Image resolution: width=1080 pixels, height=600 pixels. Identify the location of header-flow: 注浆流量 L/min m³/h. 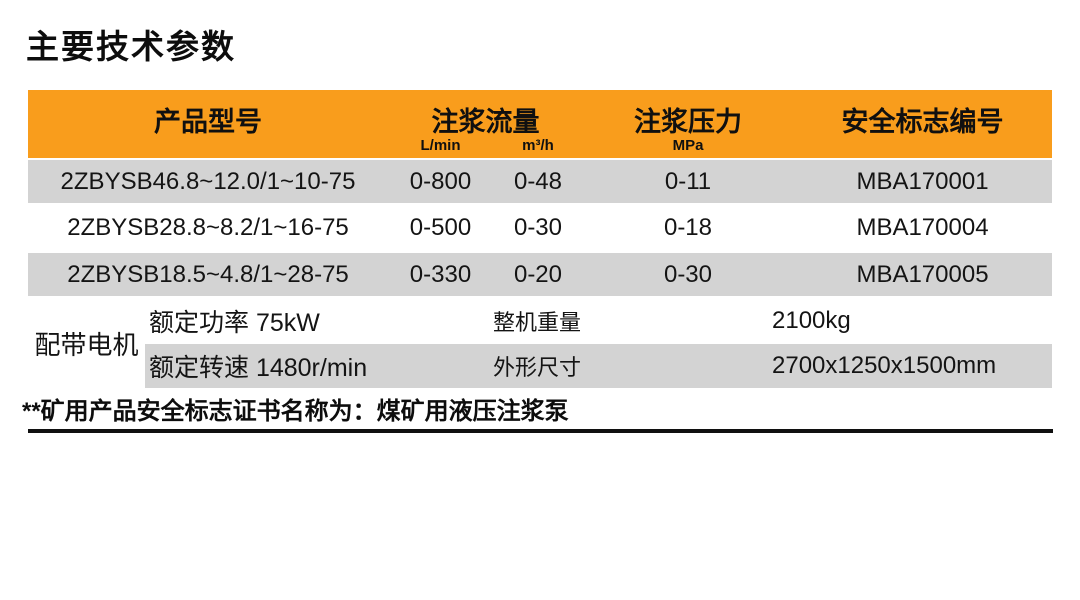
(485, 124).